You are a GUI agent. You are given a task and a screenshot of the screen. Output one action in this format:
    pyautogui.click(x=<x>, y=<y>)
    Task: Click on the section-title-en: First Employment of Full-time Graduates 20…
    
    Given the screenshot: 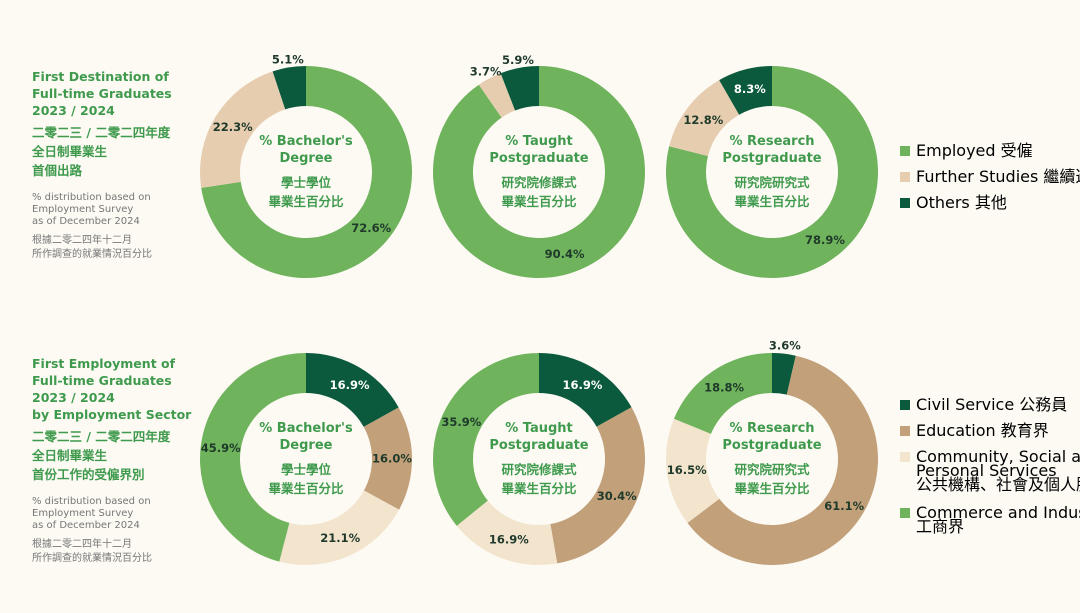 What is the action you would take?
    pyautogui.click(x=114, y=389)
    